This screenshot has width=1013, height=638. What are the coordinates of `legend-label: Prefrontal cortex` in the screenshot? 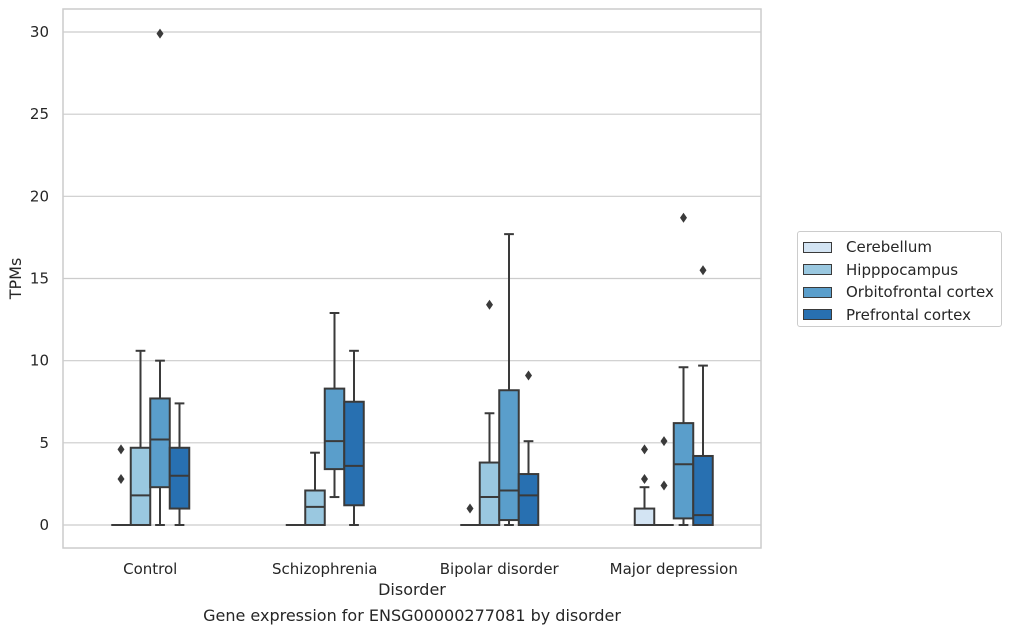 It's located at (908, 314).